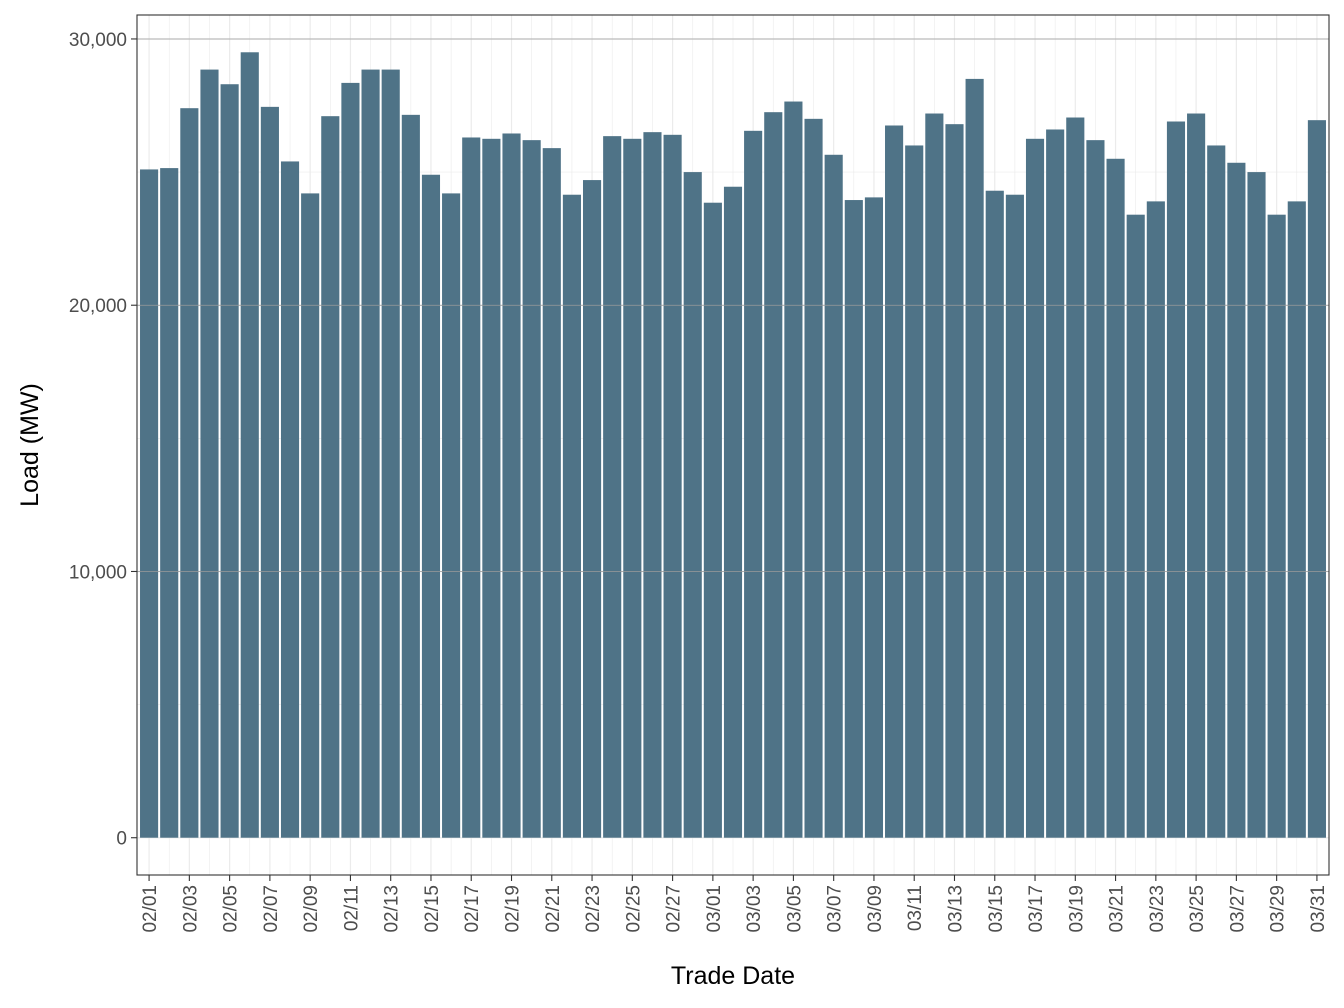 The height and width of the screenshot is (1008, 1344). I want to click on x-tick-label: 03/29, so click(1278, 909).